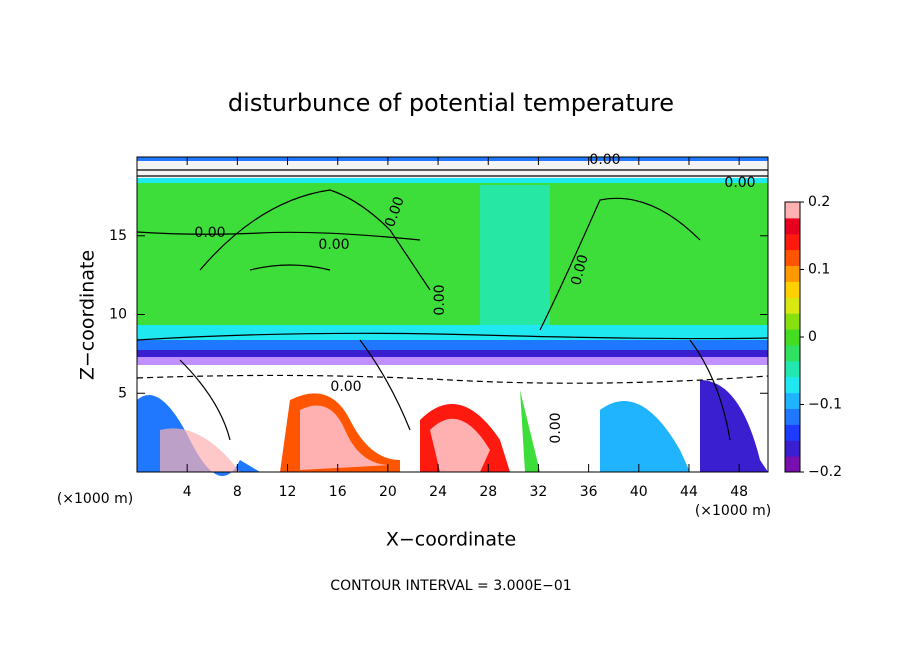 The width and height of the screenshot is (904, 658). Describe the element at coordinates (819, 270) in the screenshot. I see `colorbar-tick-label: 0.1` at that location.